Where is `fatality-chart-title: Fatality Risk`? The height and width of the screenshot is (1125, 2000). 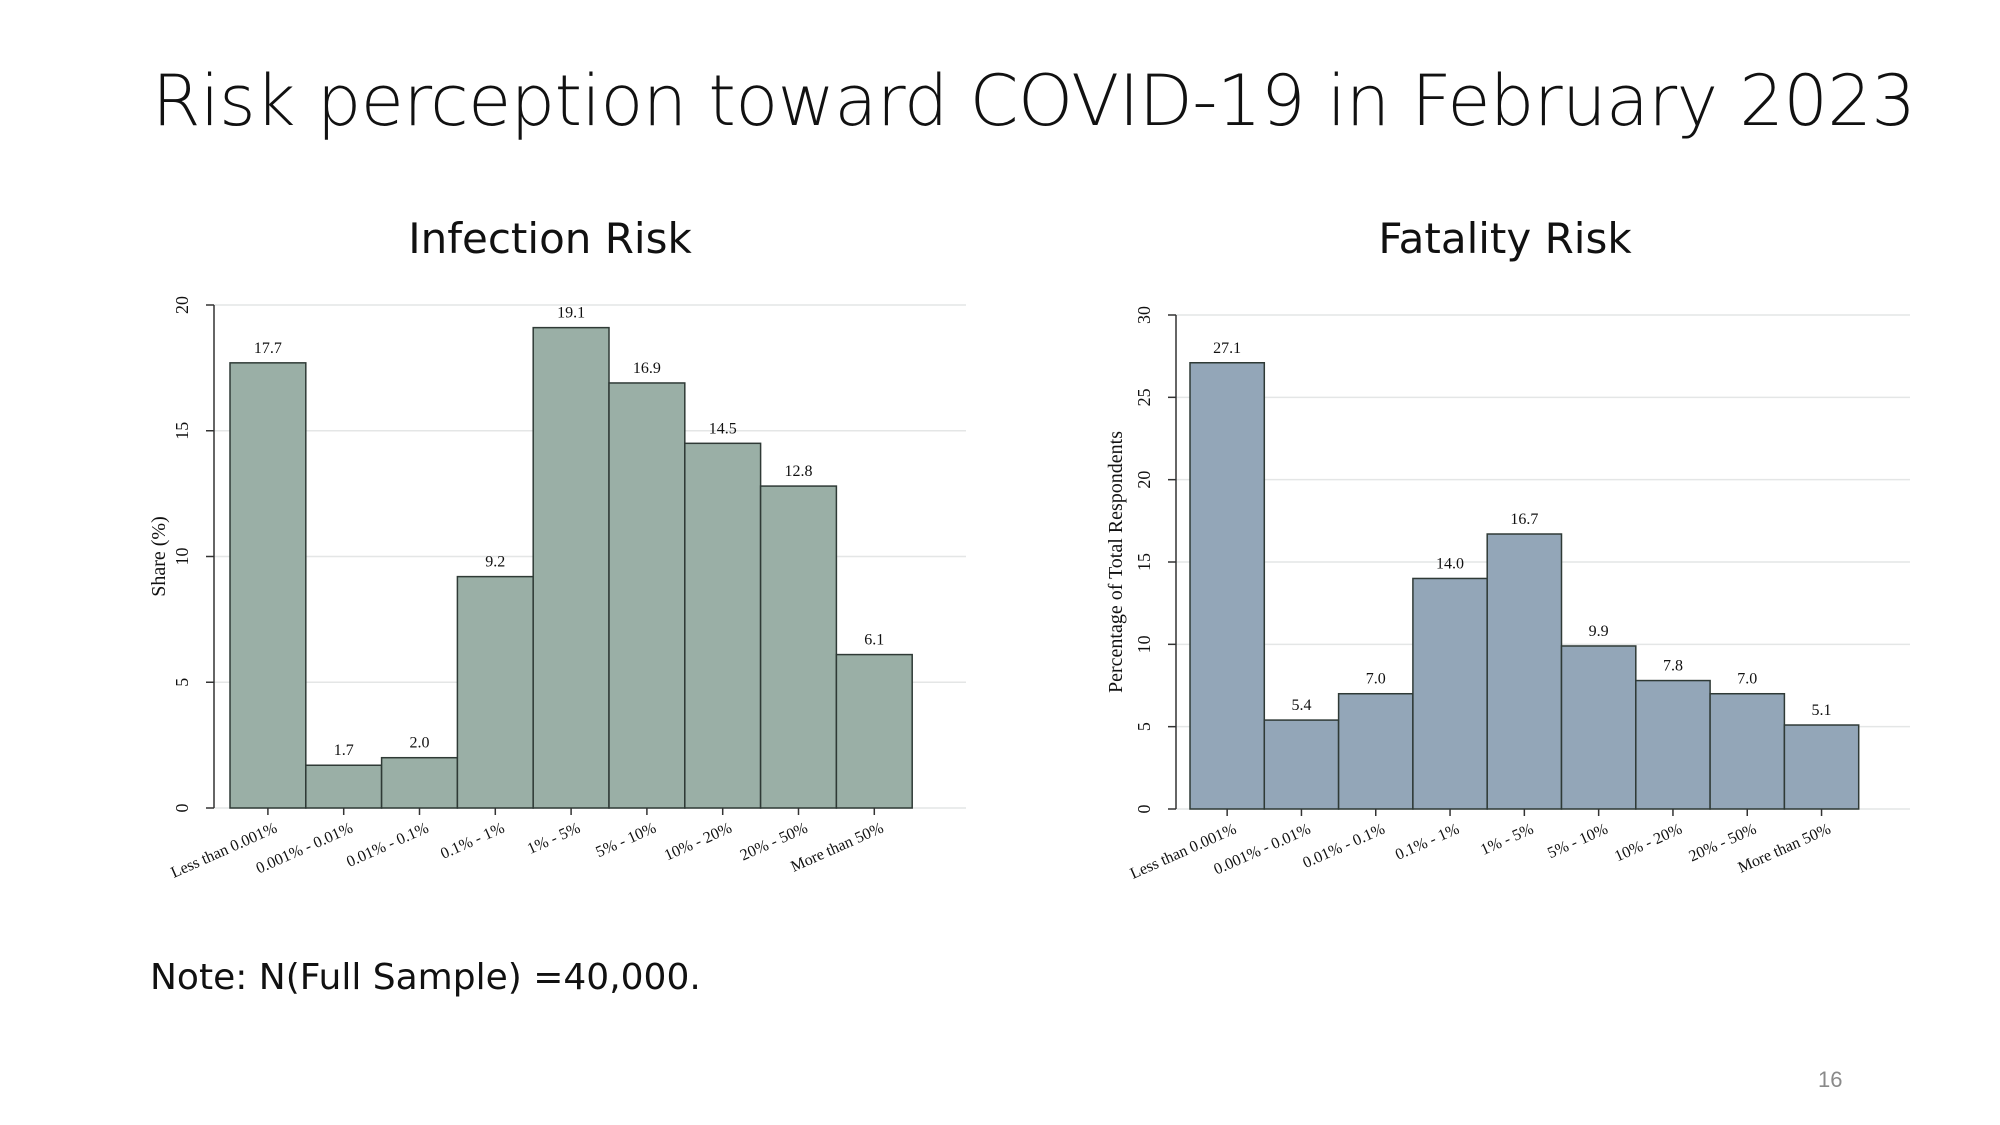 fatality-chart-title: Fatality Risk is located at coordinates (1505, 238).